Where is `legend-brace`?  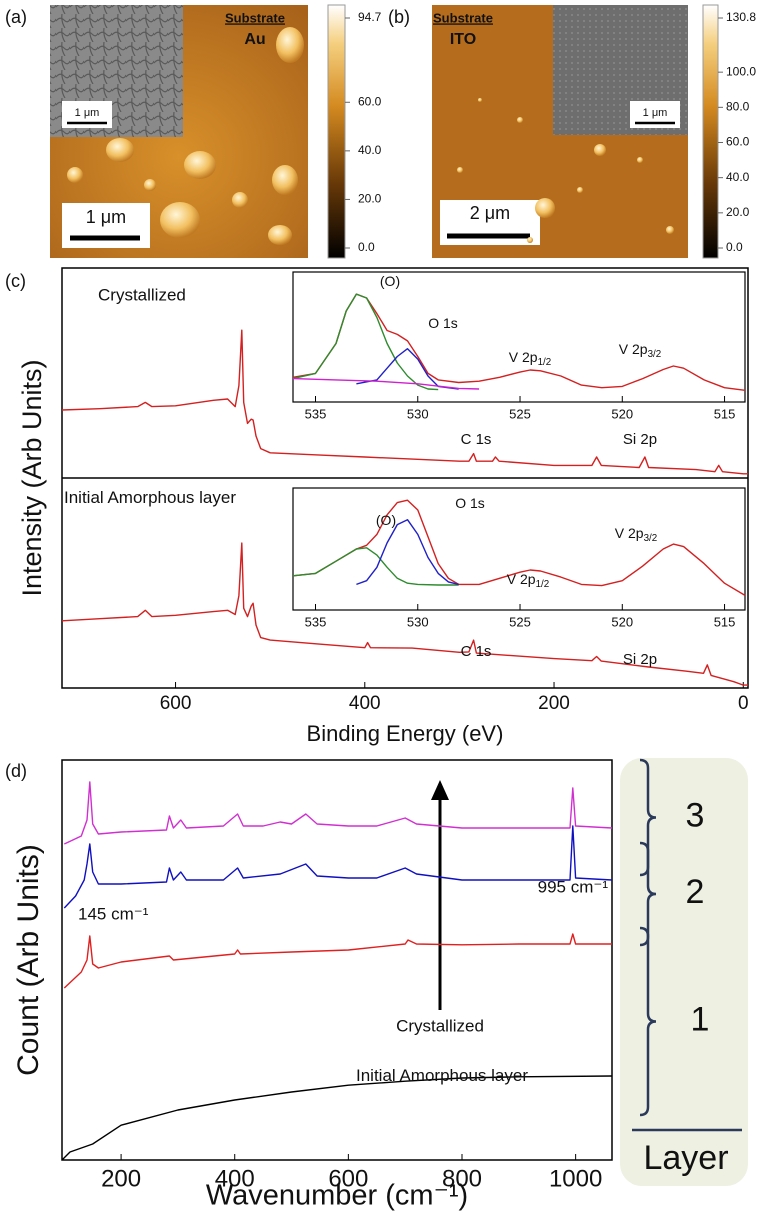
legend-brace is located at coordinates (648, 817).